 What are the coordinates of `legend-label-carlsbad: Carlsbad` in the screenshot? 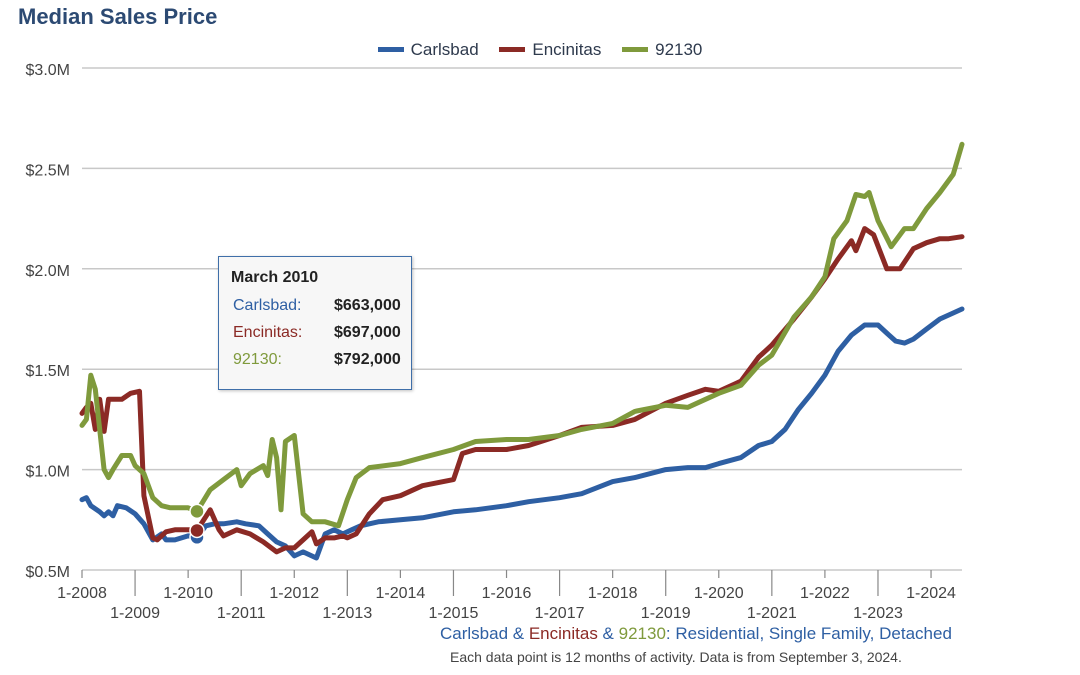 It's located at (444, 49).